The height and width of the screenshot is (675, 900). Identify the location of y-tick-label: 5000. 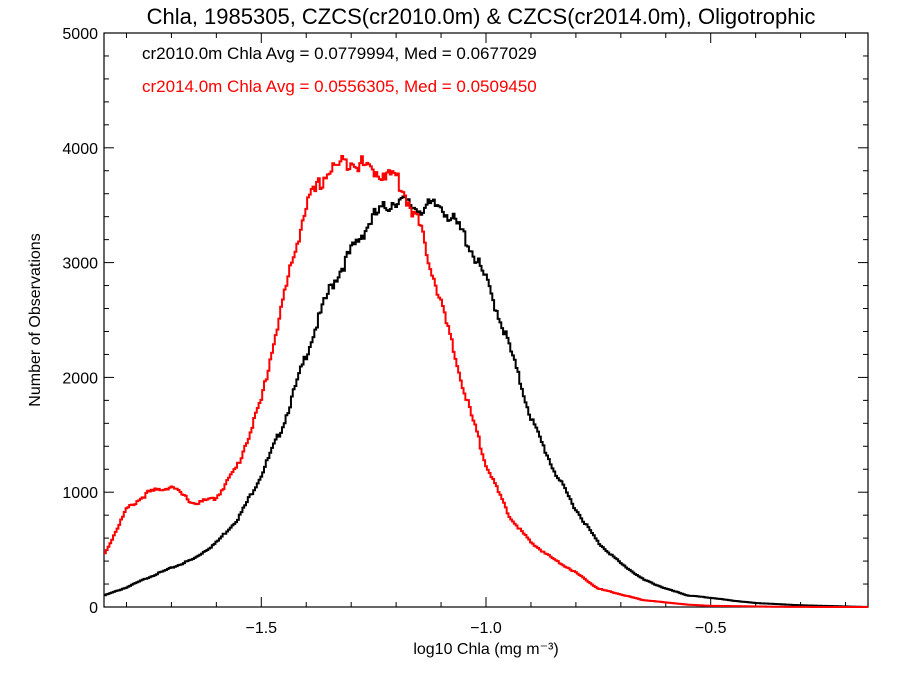
(80, 34).